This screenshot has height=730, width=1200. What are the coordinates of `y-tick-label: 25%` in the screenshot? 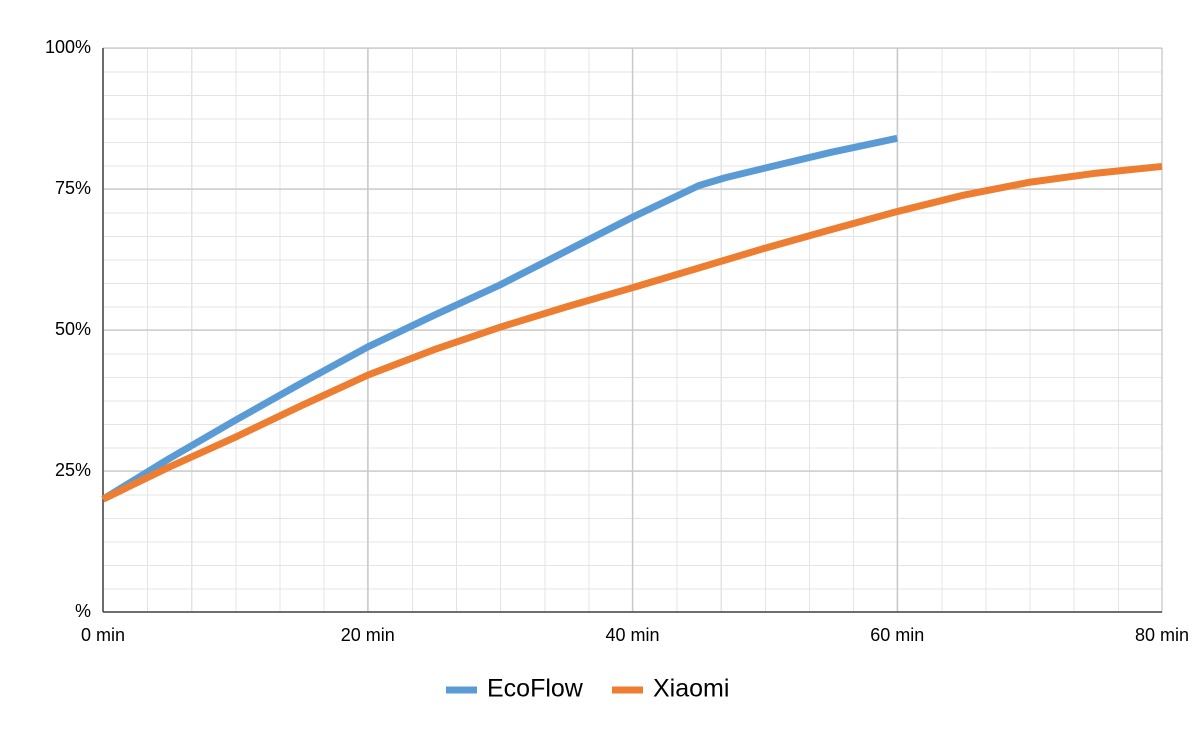 It's located at (73, 470).